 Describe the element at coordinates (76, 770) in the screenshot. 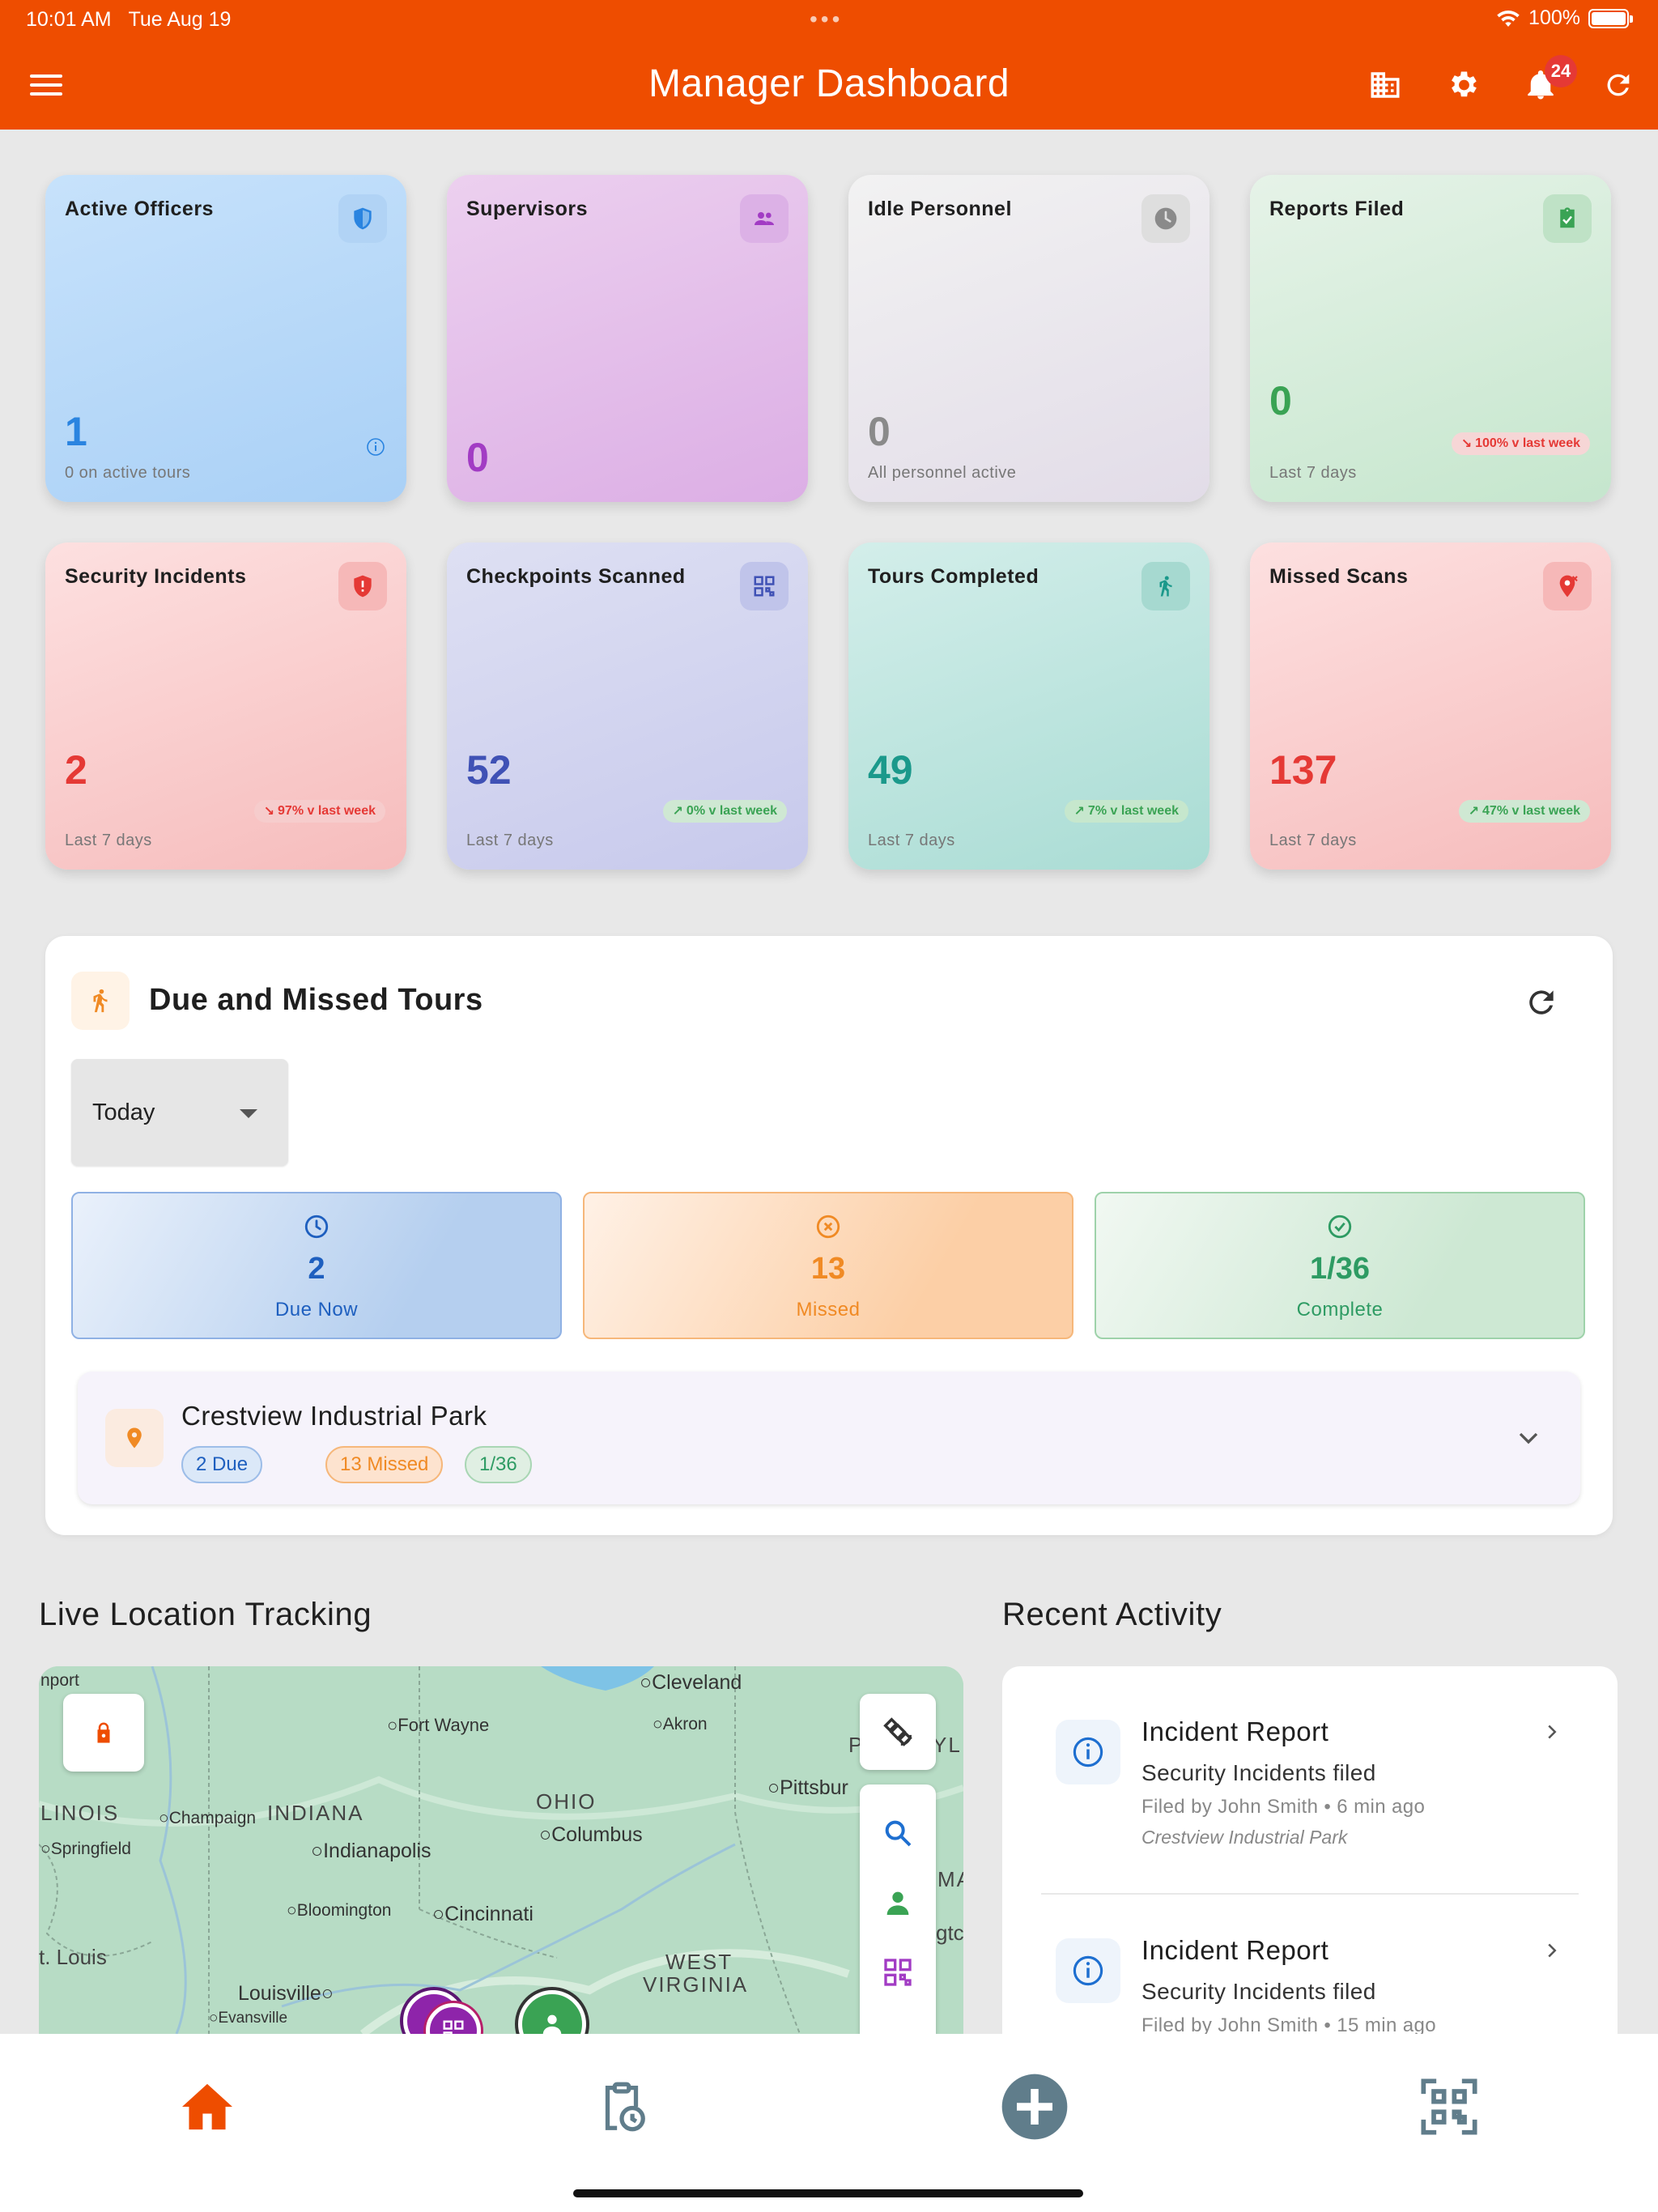

I see `stat-value: 2` at that location.